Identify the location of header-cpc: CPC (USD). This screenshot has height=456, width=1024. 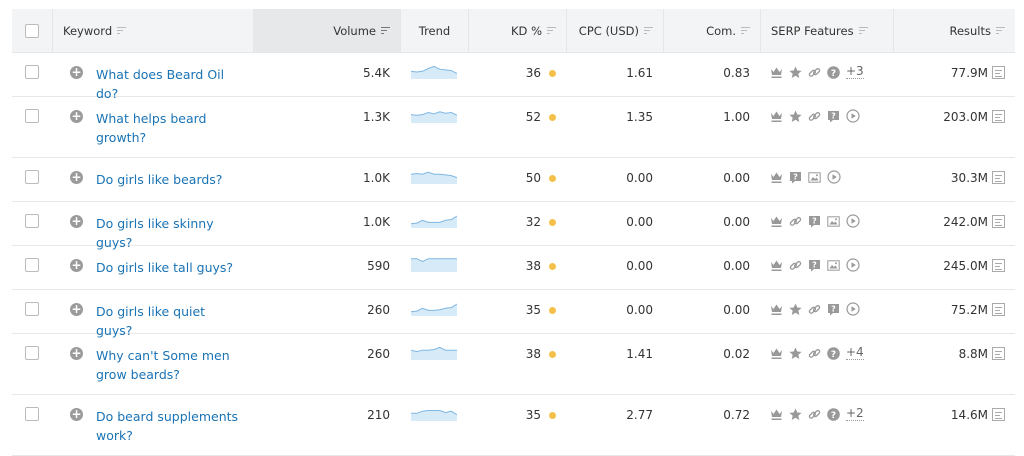
(614, 30).